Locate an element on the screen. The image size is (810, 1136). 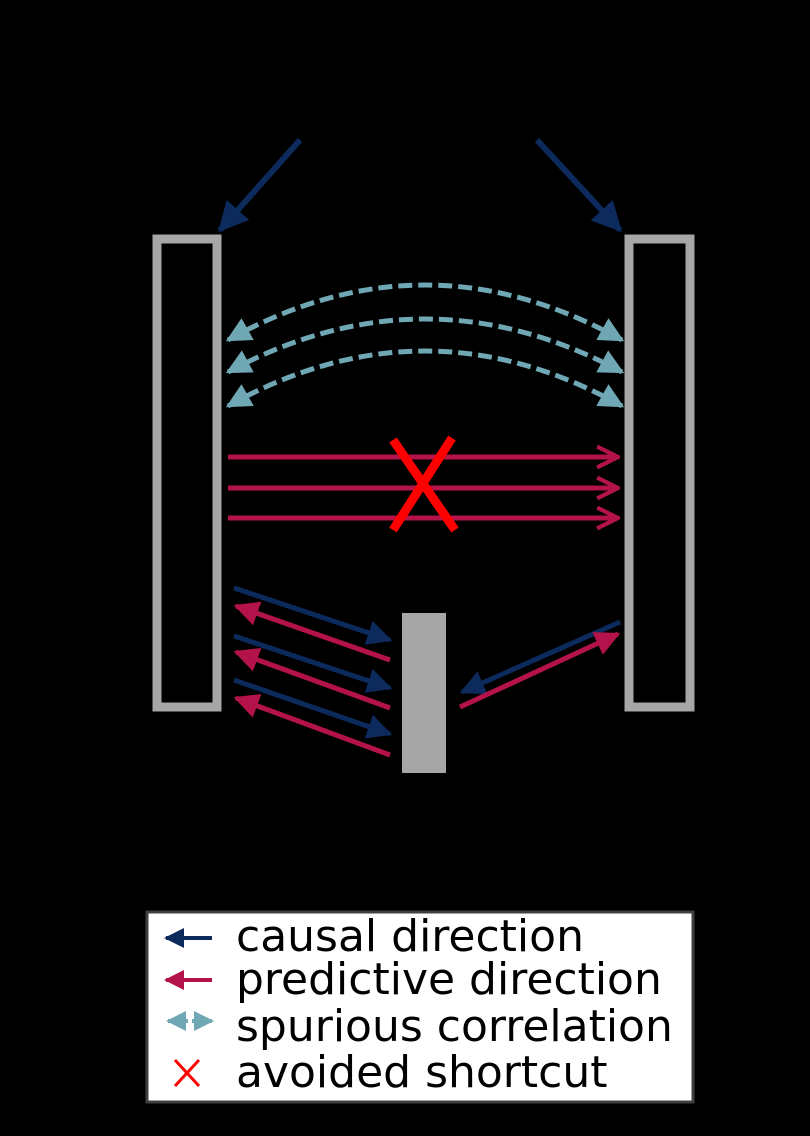
right-box is located at coordinates (659, 473).